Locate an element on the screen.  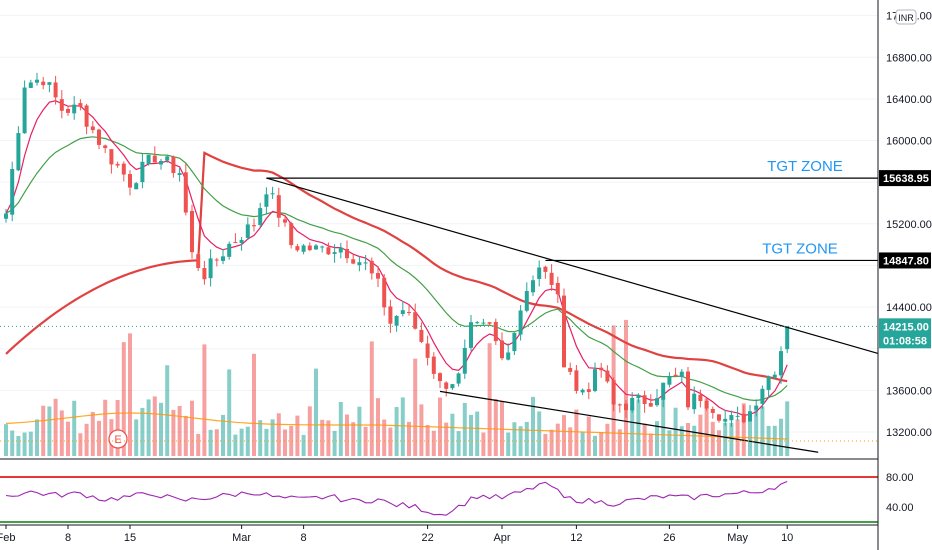
earnings-label: E is located at coordinates (117, 440).